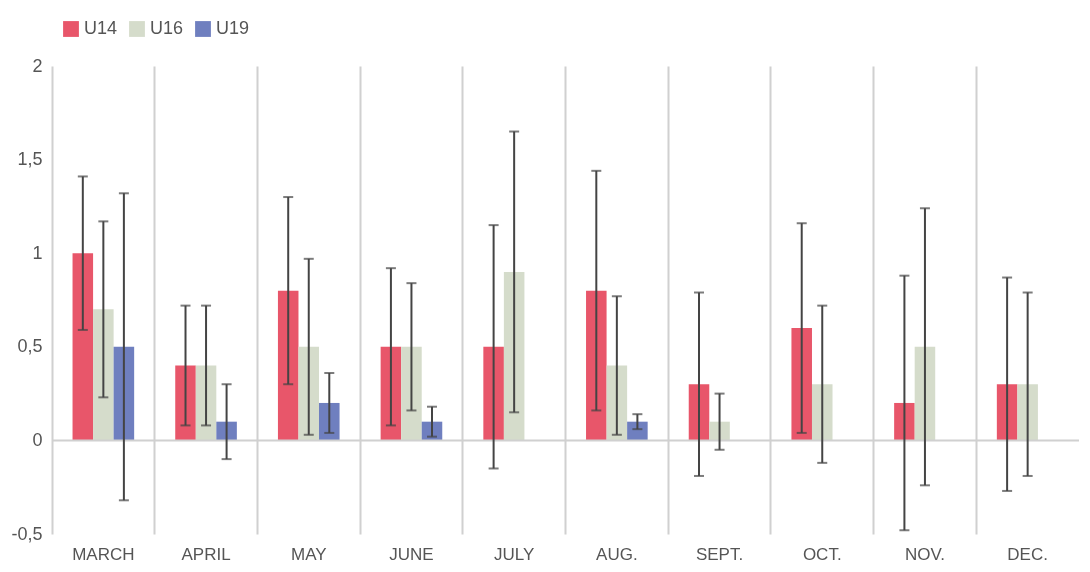 The height and width of the screenshot is (572, 1090). I want to click on x-tick-label: MARCH, so click(103, 554).